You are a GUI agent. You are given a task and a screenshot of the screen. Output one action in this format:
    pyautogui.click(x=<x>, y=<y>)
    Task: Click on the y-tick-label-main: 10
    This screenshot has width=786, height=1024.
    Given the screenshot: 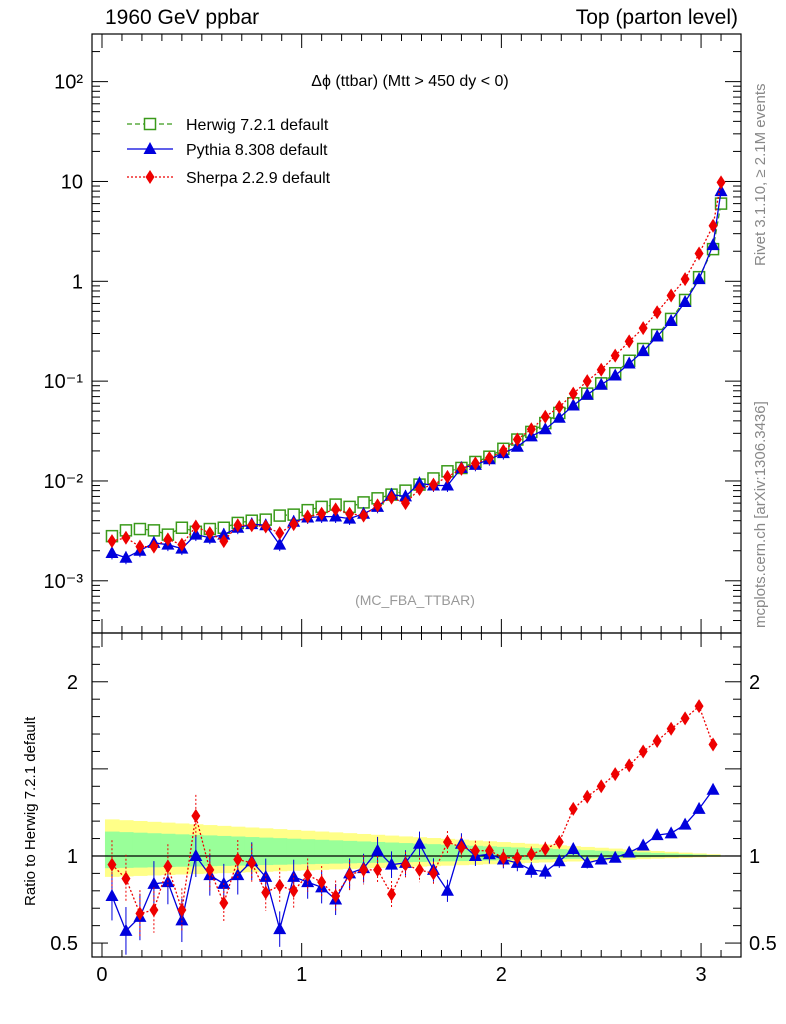 What is the action you would take?
    pyautogui.click(x=72, y=182)
    